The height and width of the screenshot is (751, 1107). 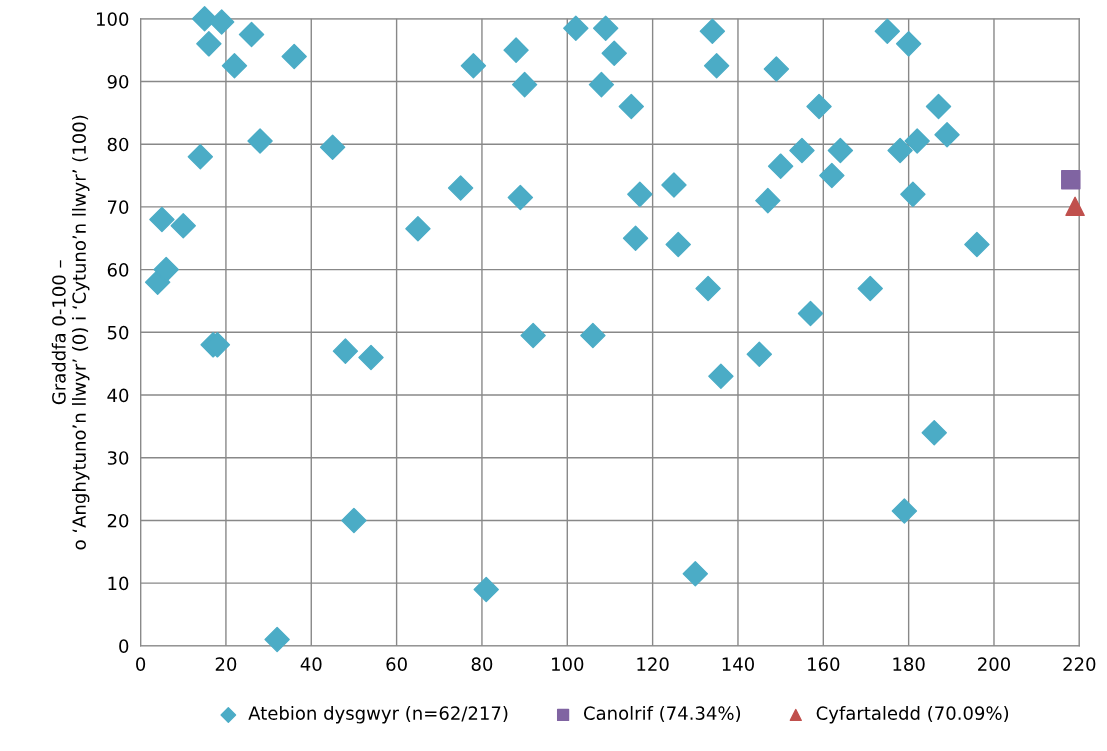 I want to click on x-tick-label: 20, so click(x=226, y=664).